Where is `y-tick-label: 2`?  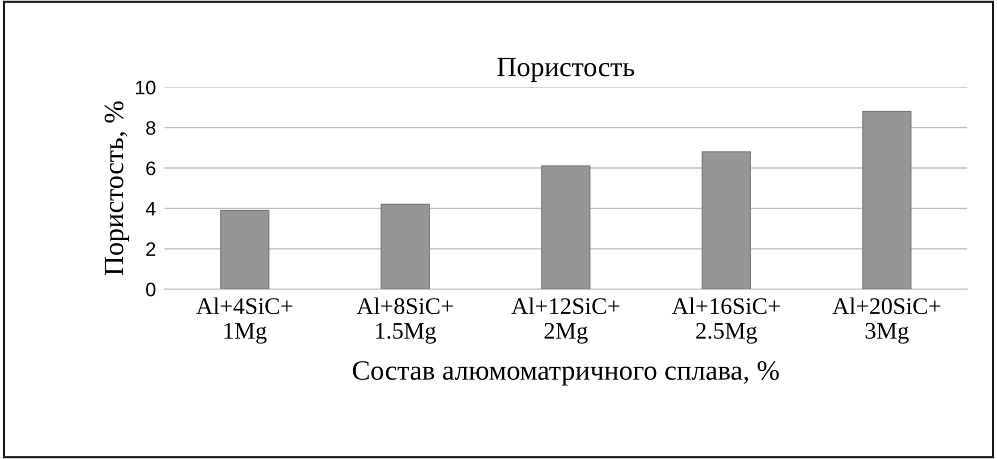 y-tick-label: 2 is located at coordinates (151, 249).